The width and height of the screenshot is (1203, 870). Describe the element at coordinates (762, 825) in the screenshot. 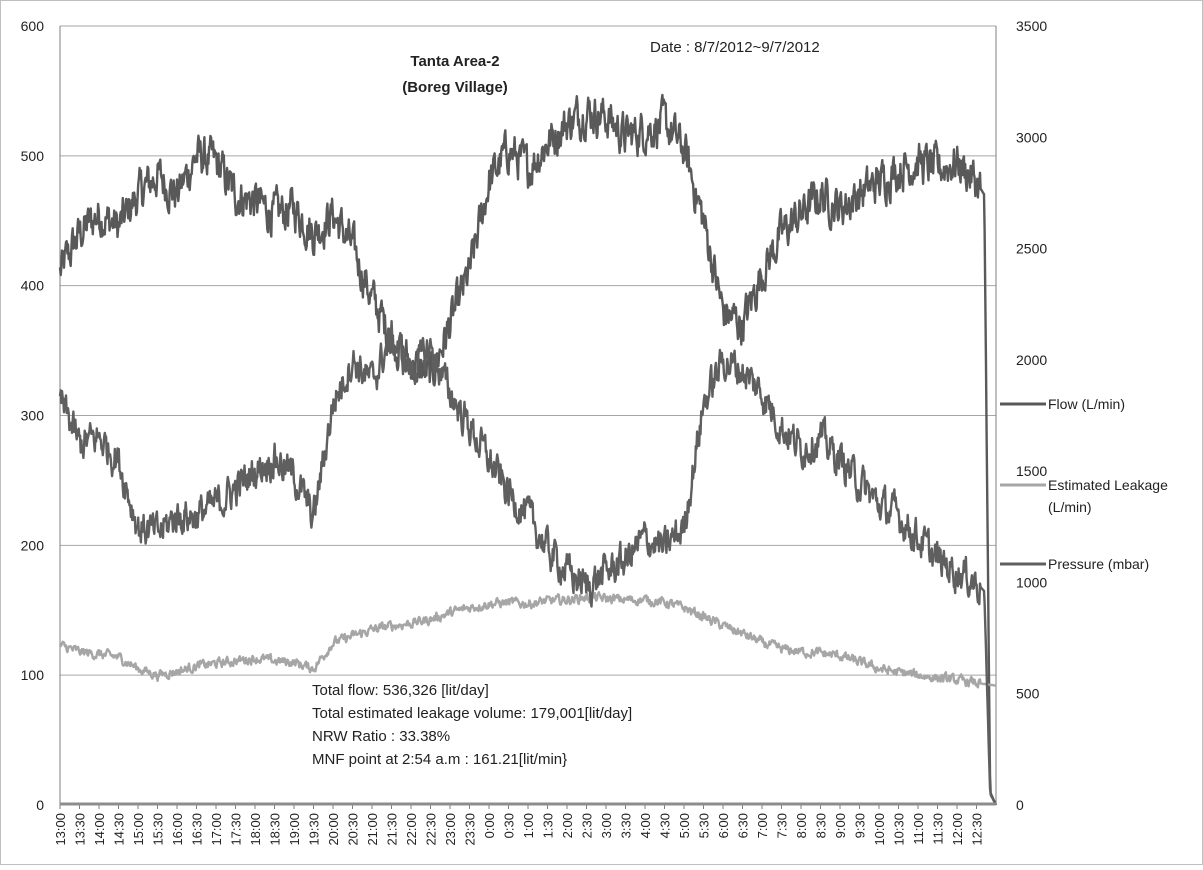

I see `x-tick-label: 7:00` at that location.